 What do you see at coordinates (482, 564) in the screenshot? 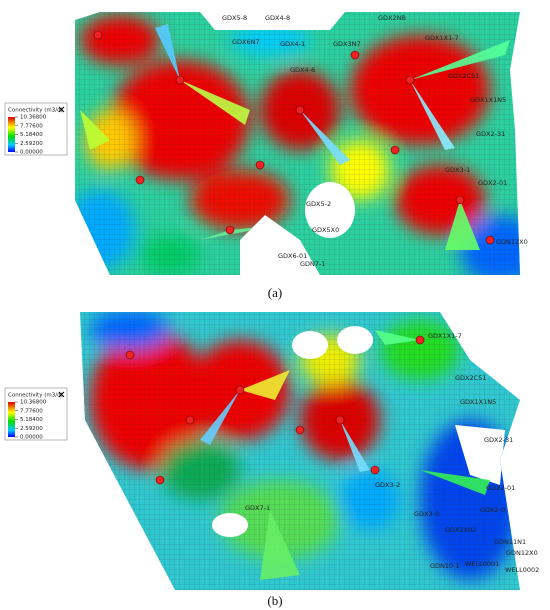
I see `well-label: WELL0001` at bounding box center [482, 564].